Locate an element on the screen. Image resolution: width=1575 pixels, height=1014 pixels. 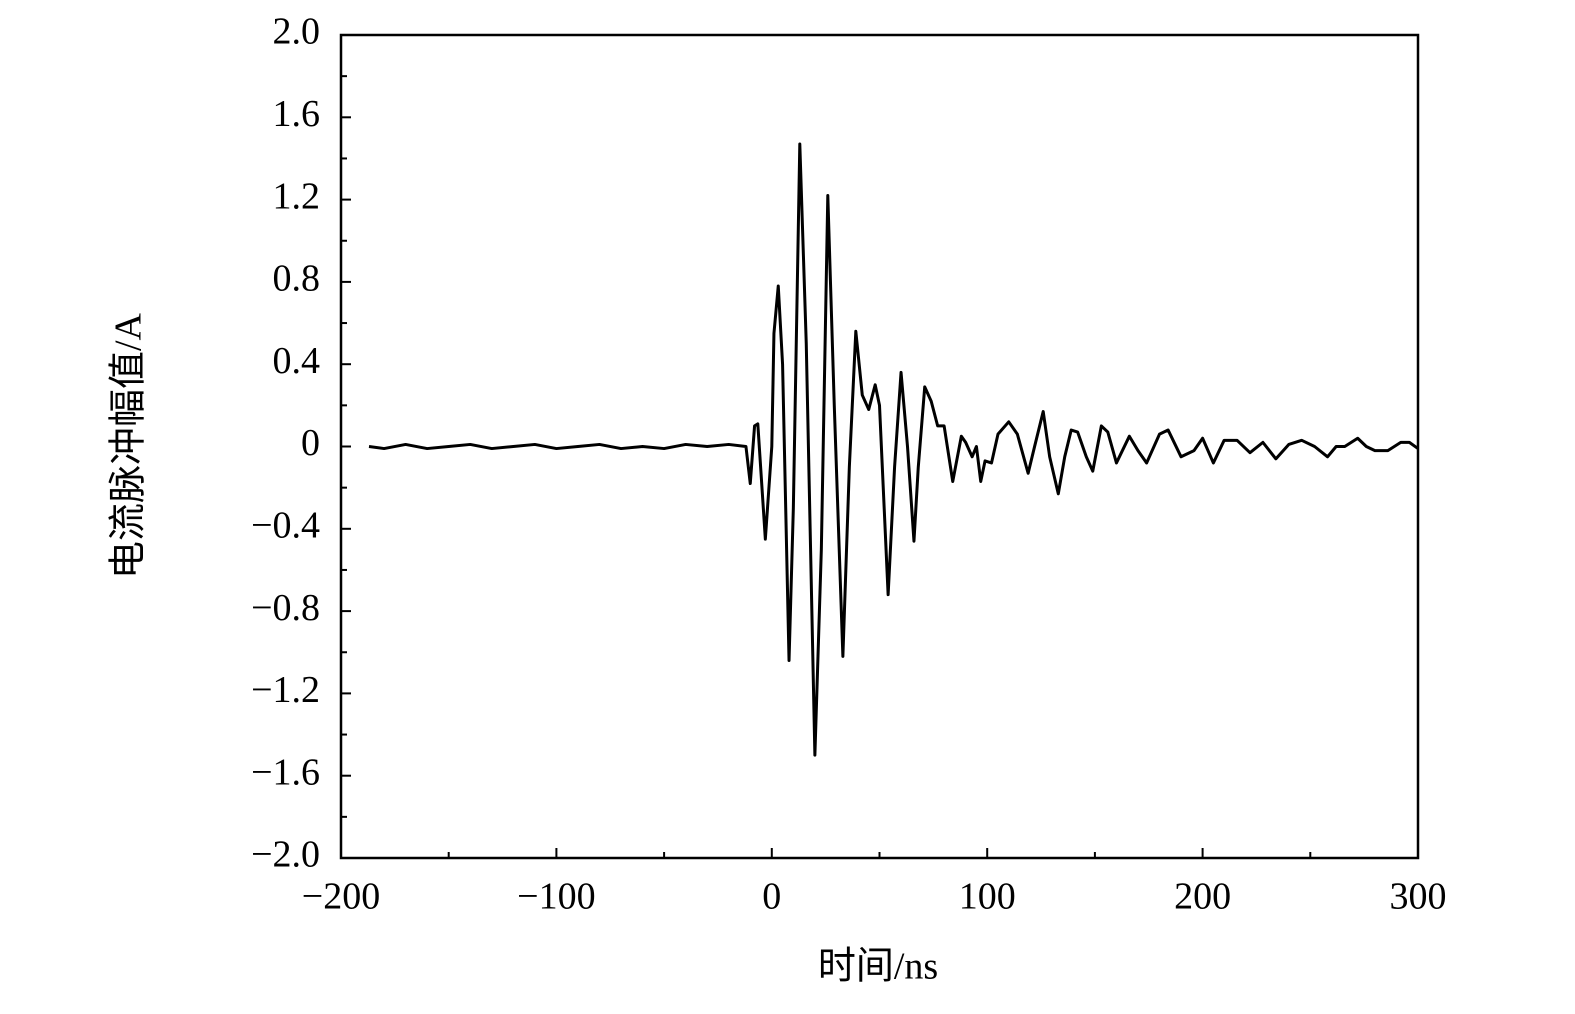
y-tick-label: 0.4 is located at coordinates (297, 361).